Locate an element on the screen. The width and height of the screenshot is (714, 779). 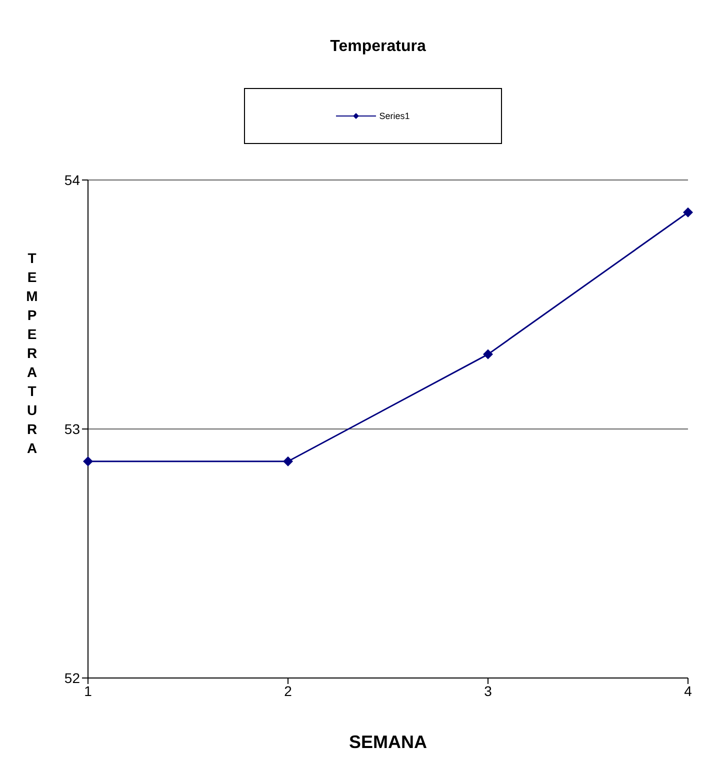
x-axis-title: SEMANA is located at coordinates (388, 742).